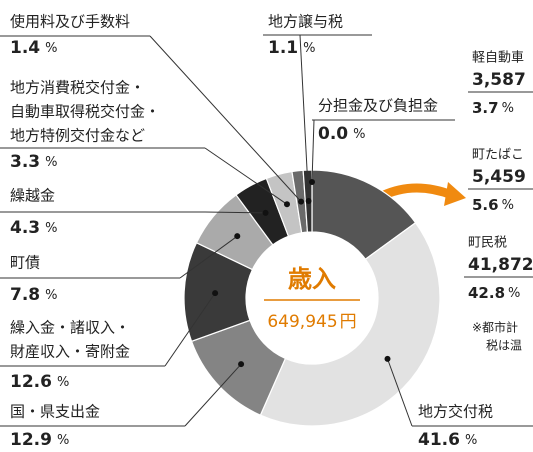 This screenshot has width=533, height=452. I want to click on value-number: 1.1, so click(283, 48).